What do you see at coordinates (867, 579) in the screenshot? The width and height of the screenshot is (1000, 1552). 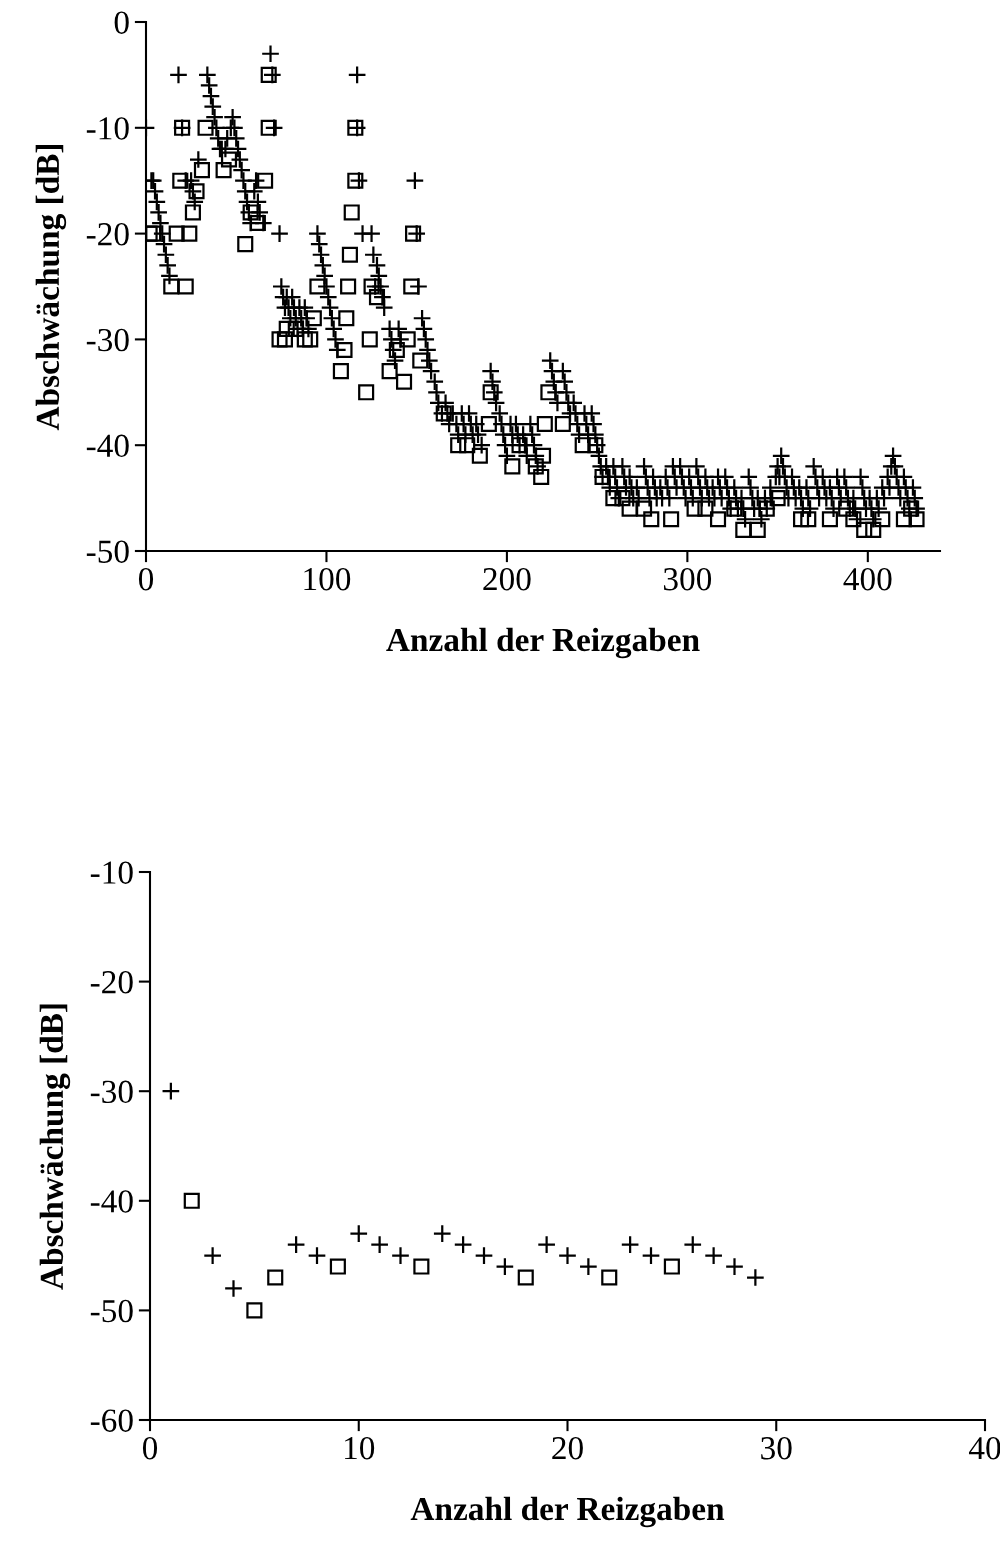 I see `x-tick-label: 400` at bounding box center [867, 579].